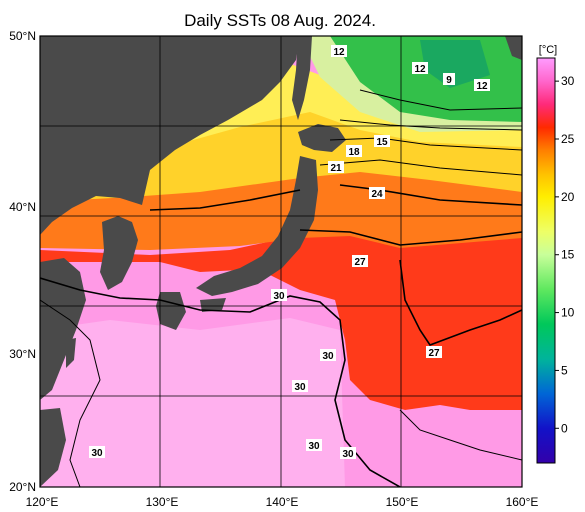 The image size is (585, 512). I want to click on isotherm-27-south, so click(460, 302).